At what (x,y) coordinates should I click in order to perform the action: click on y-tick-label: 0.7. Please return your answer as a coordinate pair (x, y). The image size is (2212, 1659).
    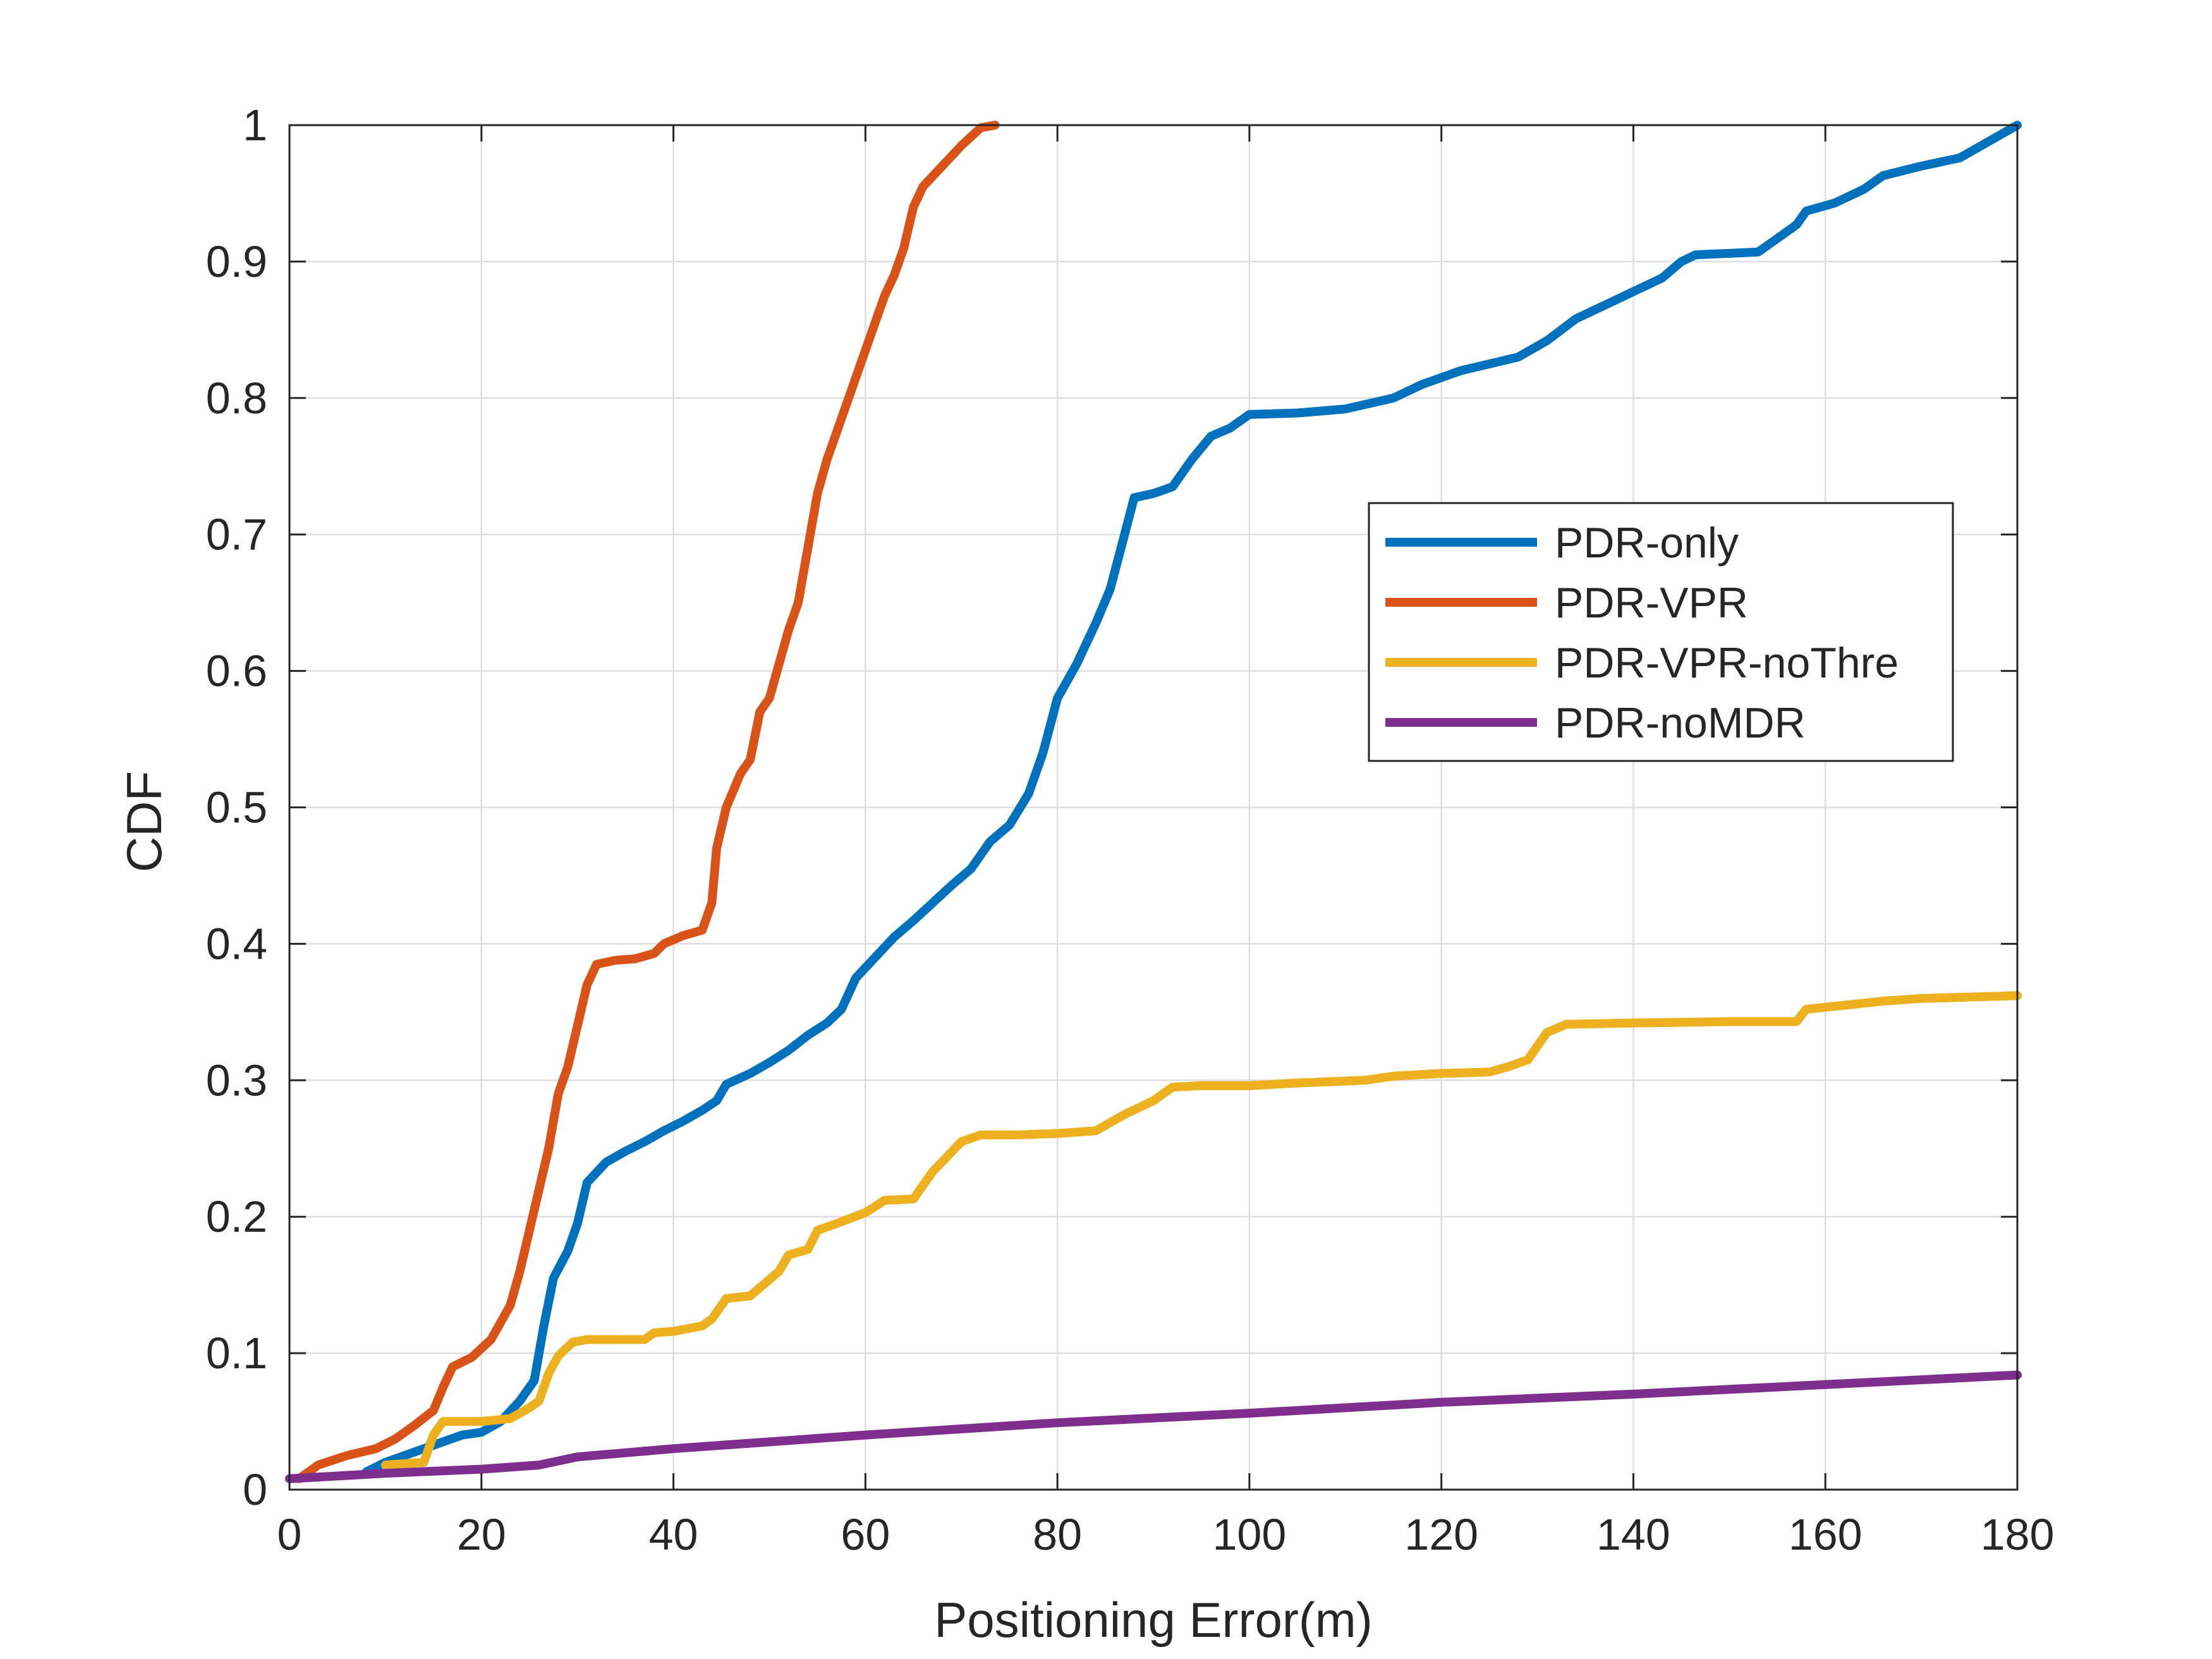
    Looking at the image, I should click on (236, 534).